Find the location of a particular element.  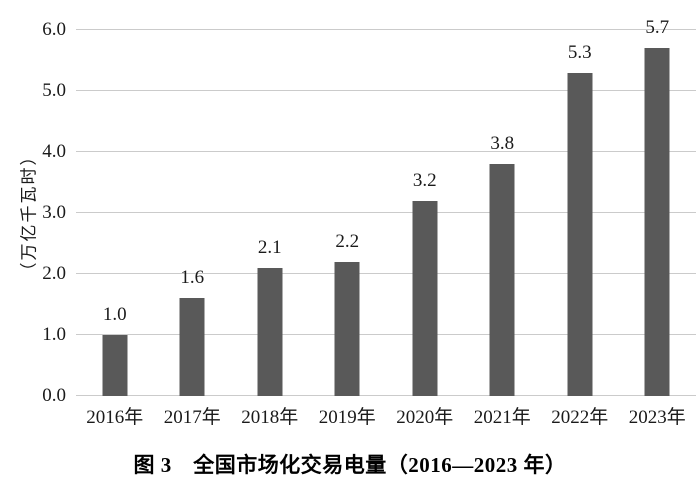

x-tick-label: 2021年 is located at coordinates (502, 417).